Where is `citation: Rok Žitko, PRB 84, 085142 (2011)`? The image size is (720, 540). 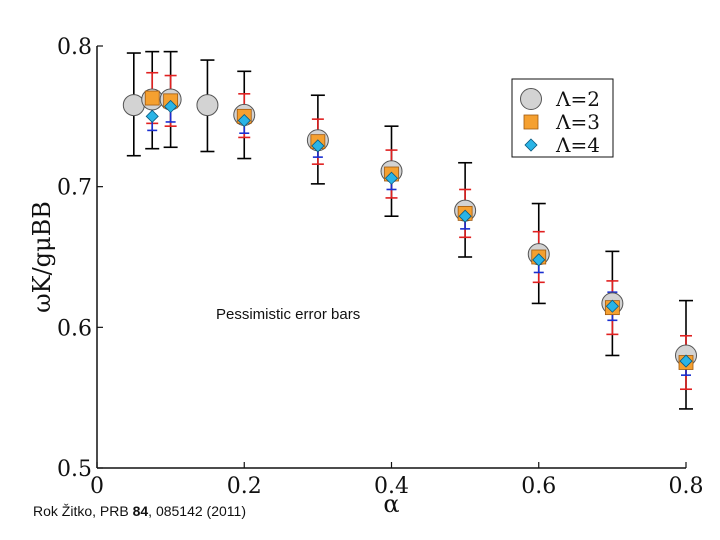
citation: Rok Žitko, PRB 84, 085142 (2011) is located at coordinates (139, 511).